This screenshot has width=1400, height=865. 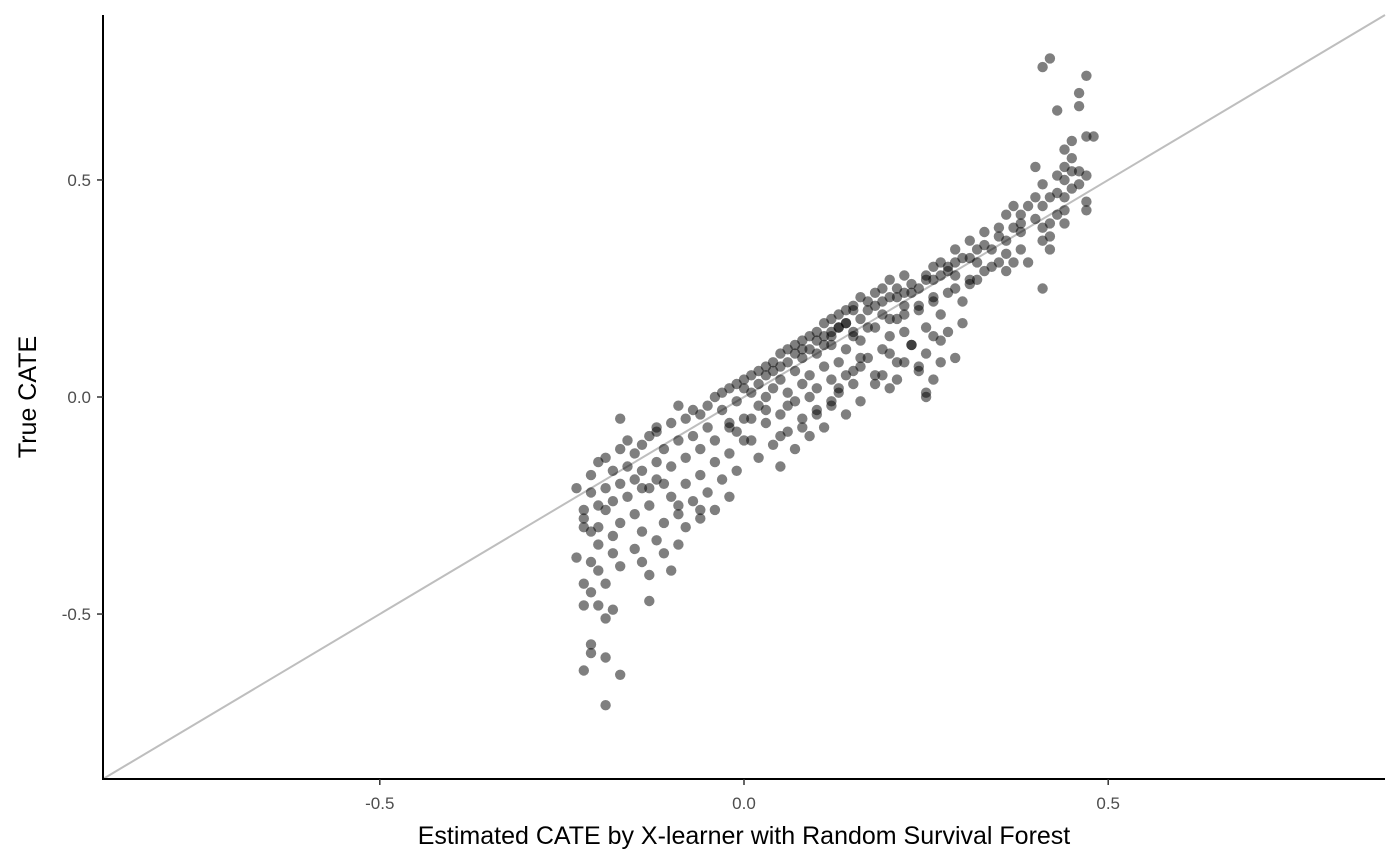 I want to click on y-tick-label: -0.5, so click(x=76, y=614).